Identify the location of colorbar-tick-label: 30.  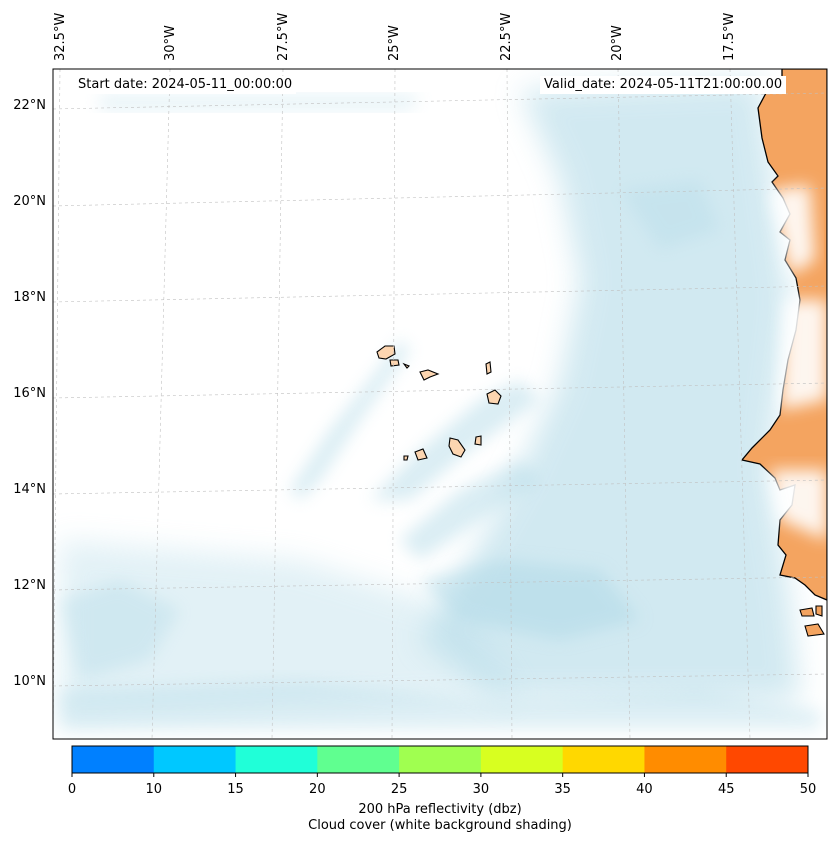
(481, 789).